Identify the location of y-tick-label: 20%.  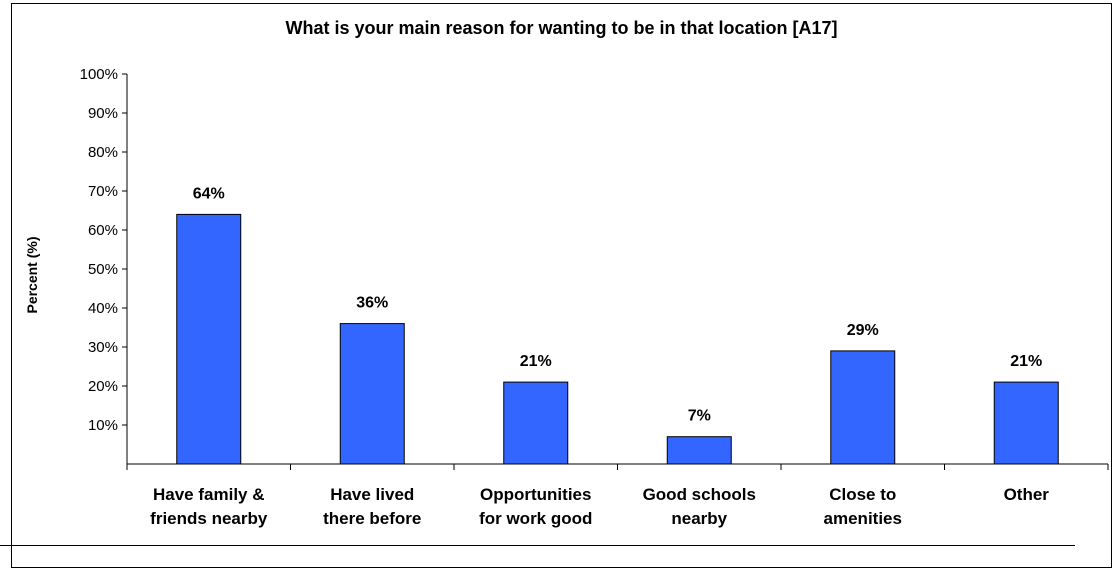
(103, 386).